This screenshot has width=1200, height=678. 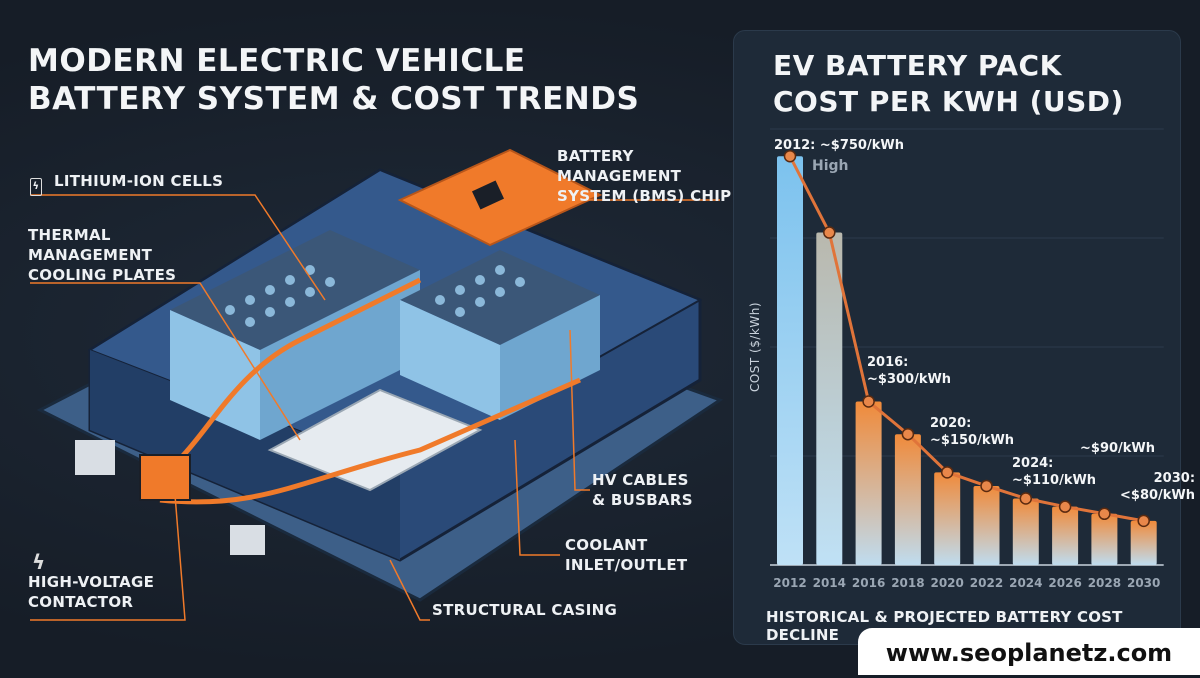 What do you see at coordinates (888, 362) in the screenshot?
I see `annotation-text: 2016:` at bounding box center [888, 362].